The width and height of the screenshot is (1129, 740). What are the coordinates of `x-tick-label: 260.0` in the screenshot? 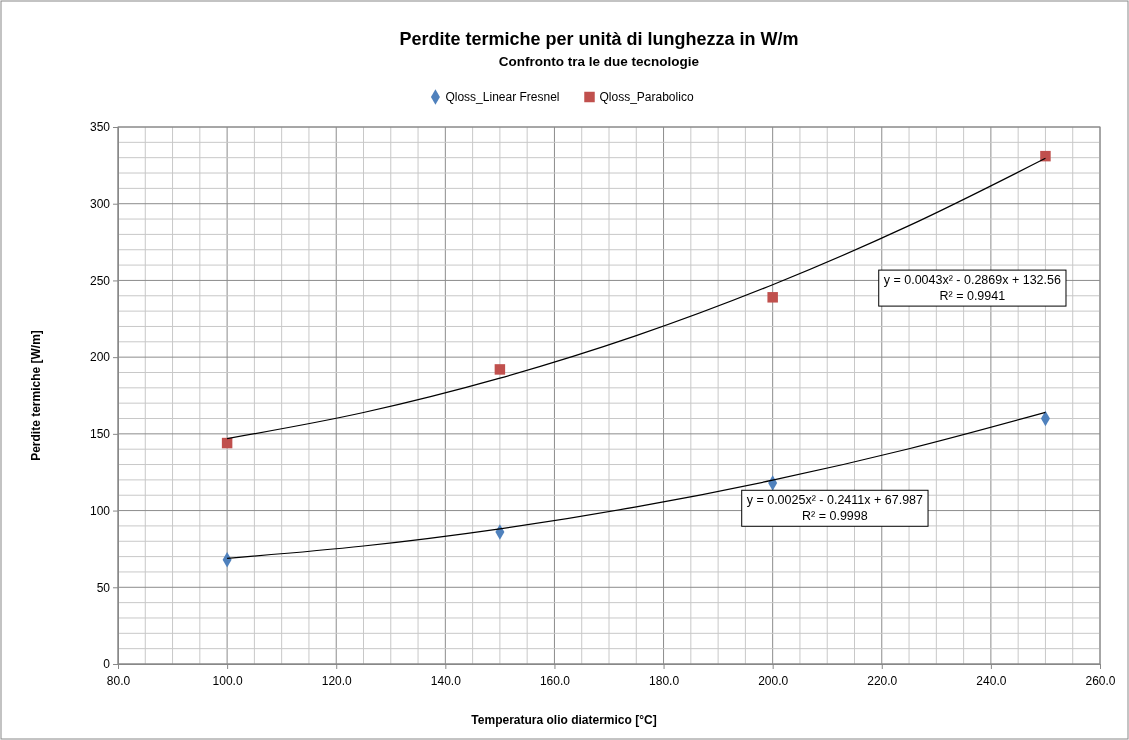 It's located at (1100, 681).